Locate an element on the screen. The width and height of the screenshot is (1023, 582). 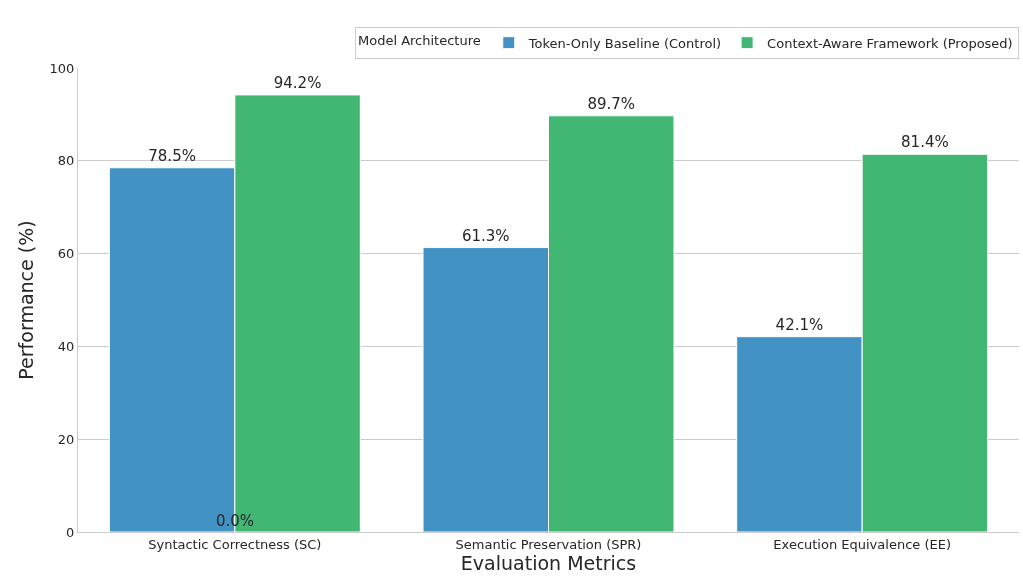
legend-title: Model Architecture is located at coordinates (419, 40).